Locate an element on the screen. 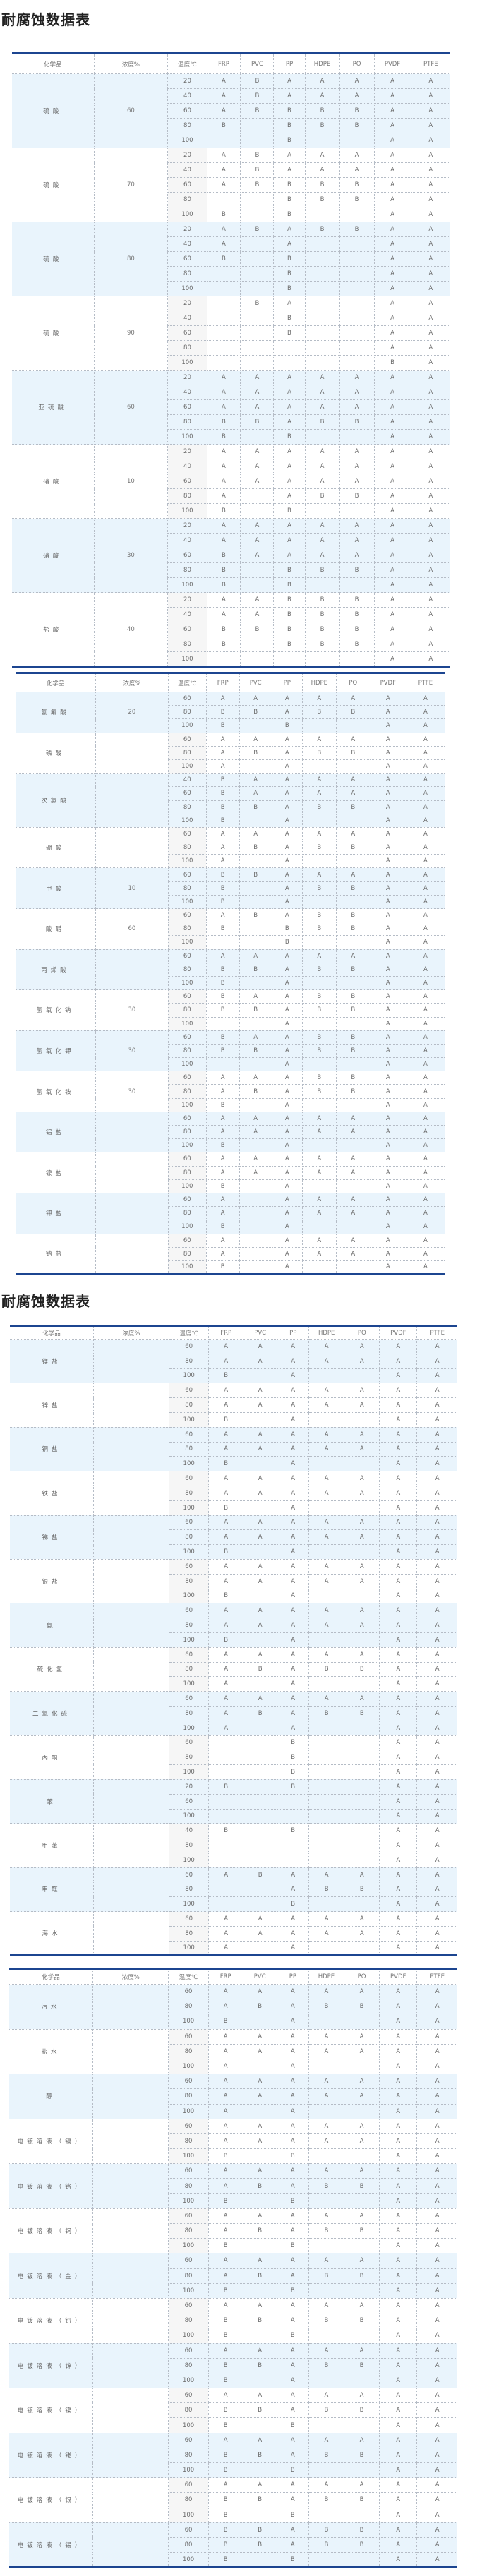 This screenshot has height=2576, width=494. concentration: 60 is located at coordinates (132, 929).